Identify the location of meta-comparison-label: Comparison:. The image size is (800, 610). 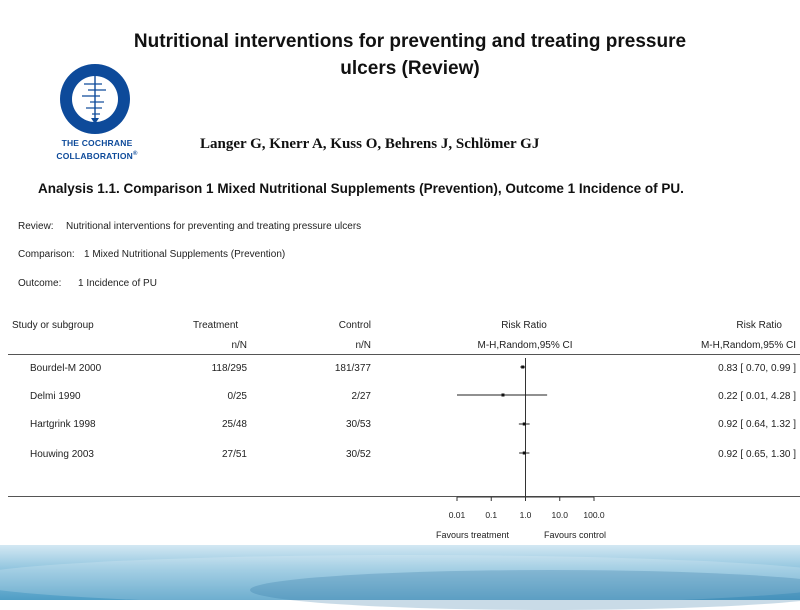
(46, 254).